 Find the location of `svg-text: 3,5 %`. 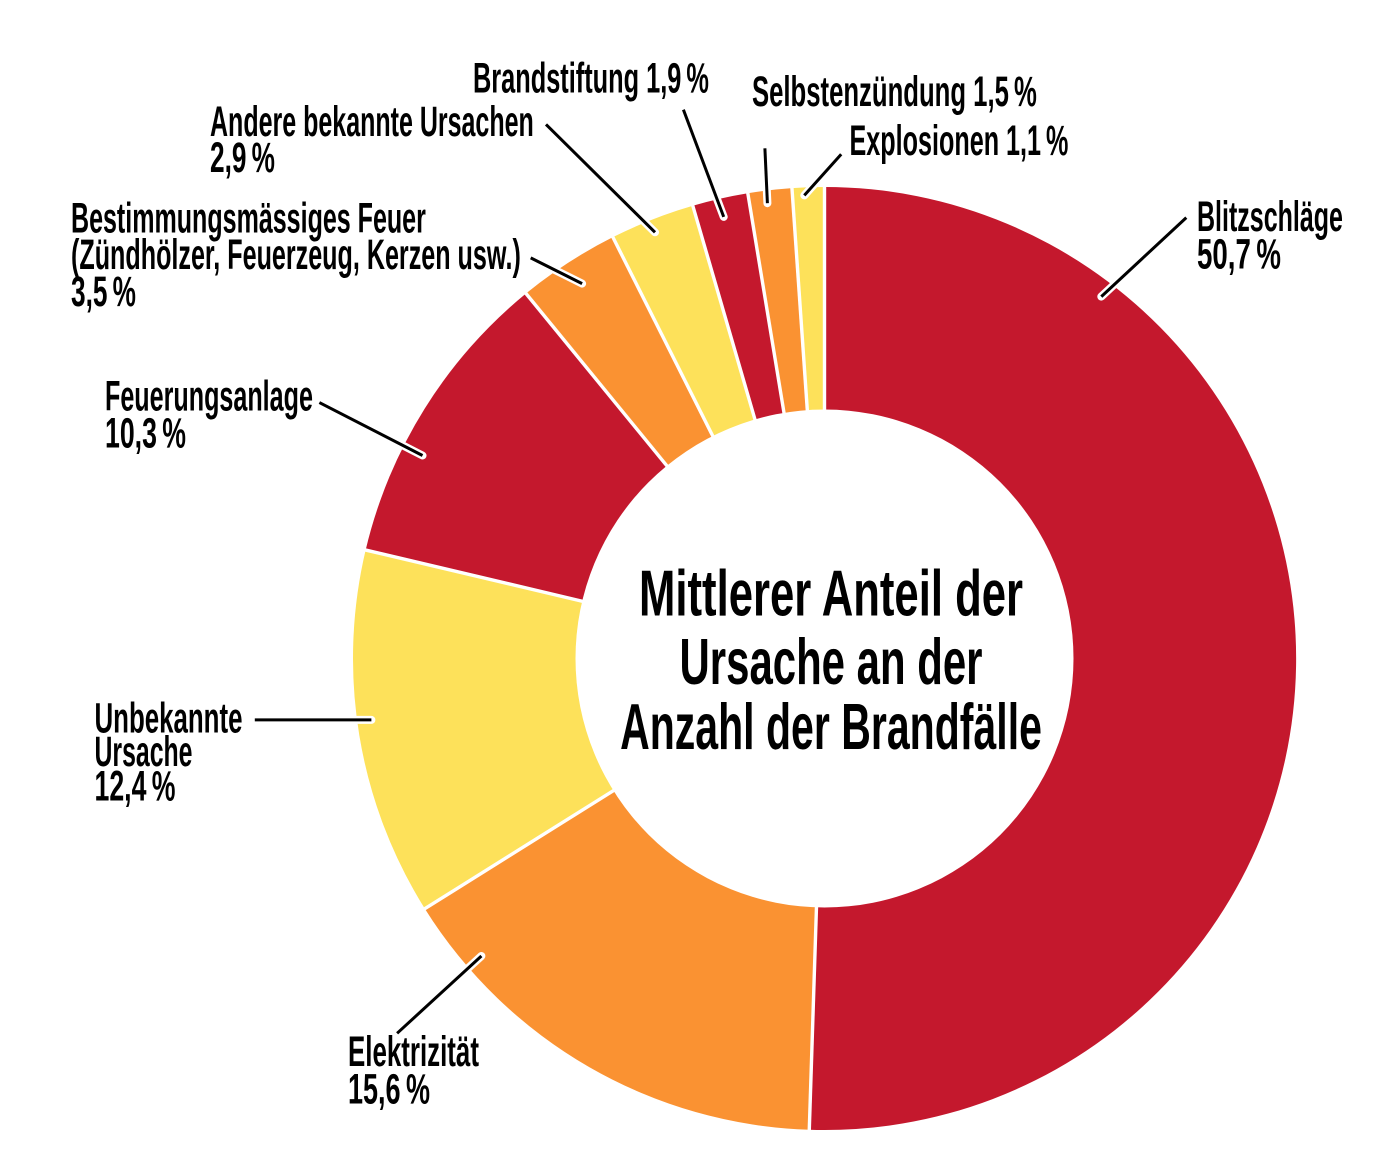

svg-text: 3,5 % is located at coordinates (103, 291).